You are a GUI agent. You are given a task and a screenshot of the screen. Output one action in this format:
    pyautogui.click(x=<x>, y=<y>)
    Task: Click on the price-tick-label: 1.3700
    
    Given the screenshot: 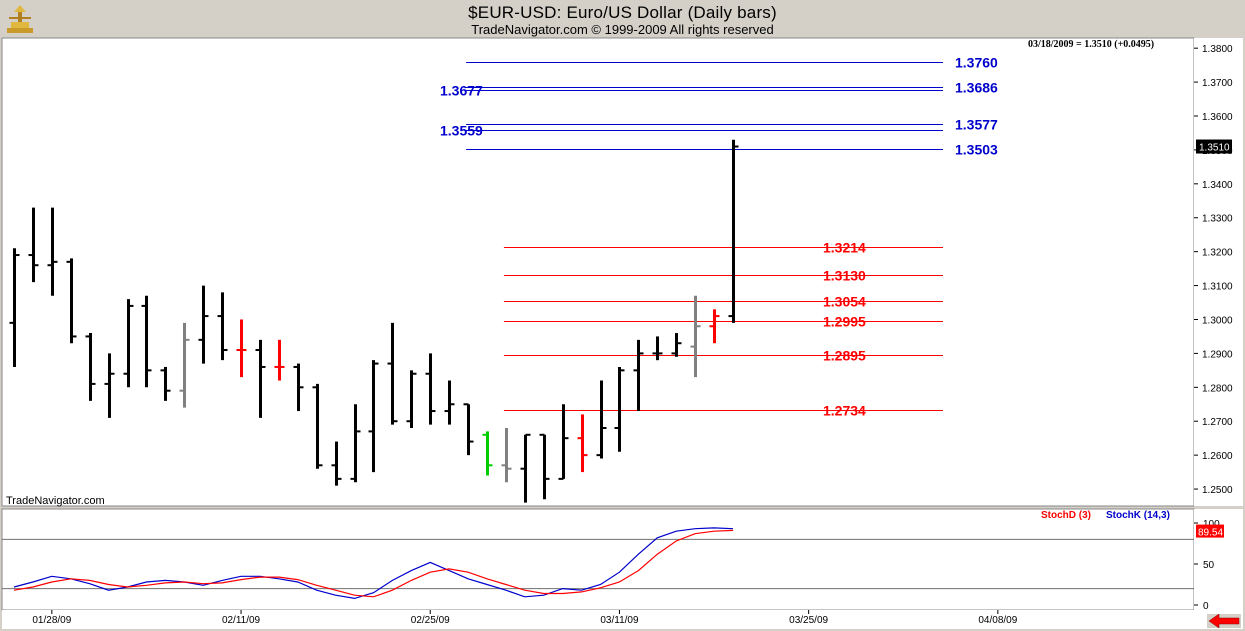 What is the action you would take?
    pyautogui.click(x=1217, y=83)
    